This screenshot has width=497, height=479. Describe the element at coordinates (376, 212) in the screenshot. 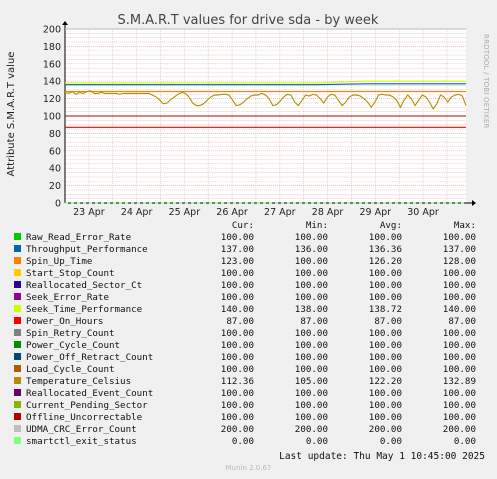

I see `x-tick-label: 29 Apr` at that location.